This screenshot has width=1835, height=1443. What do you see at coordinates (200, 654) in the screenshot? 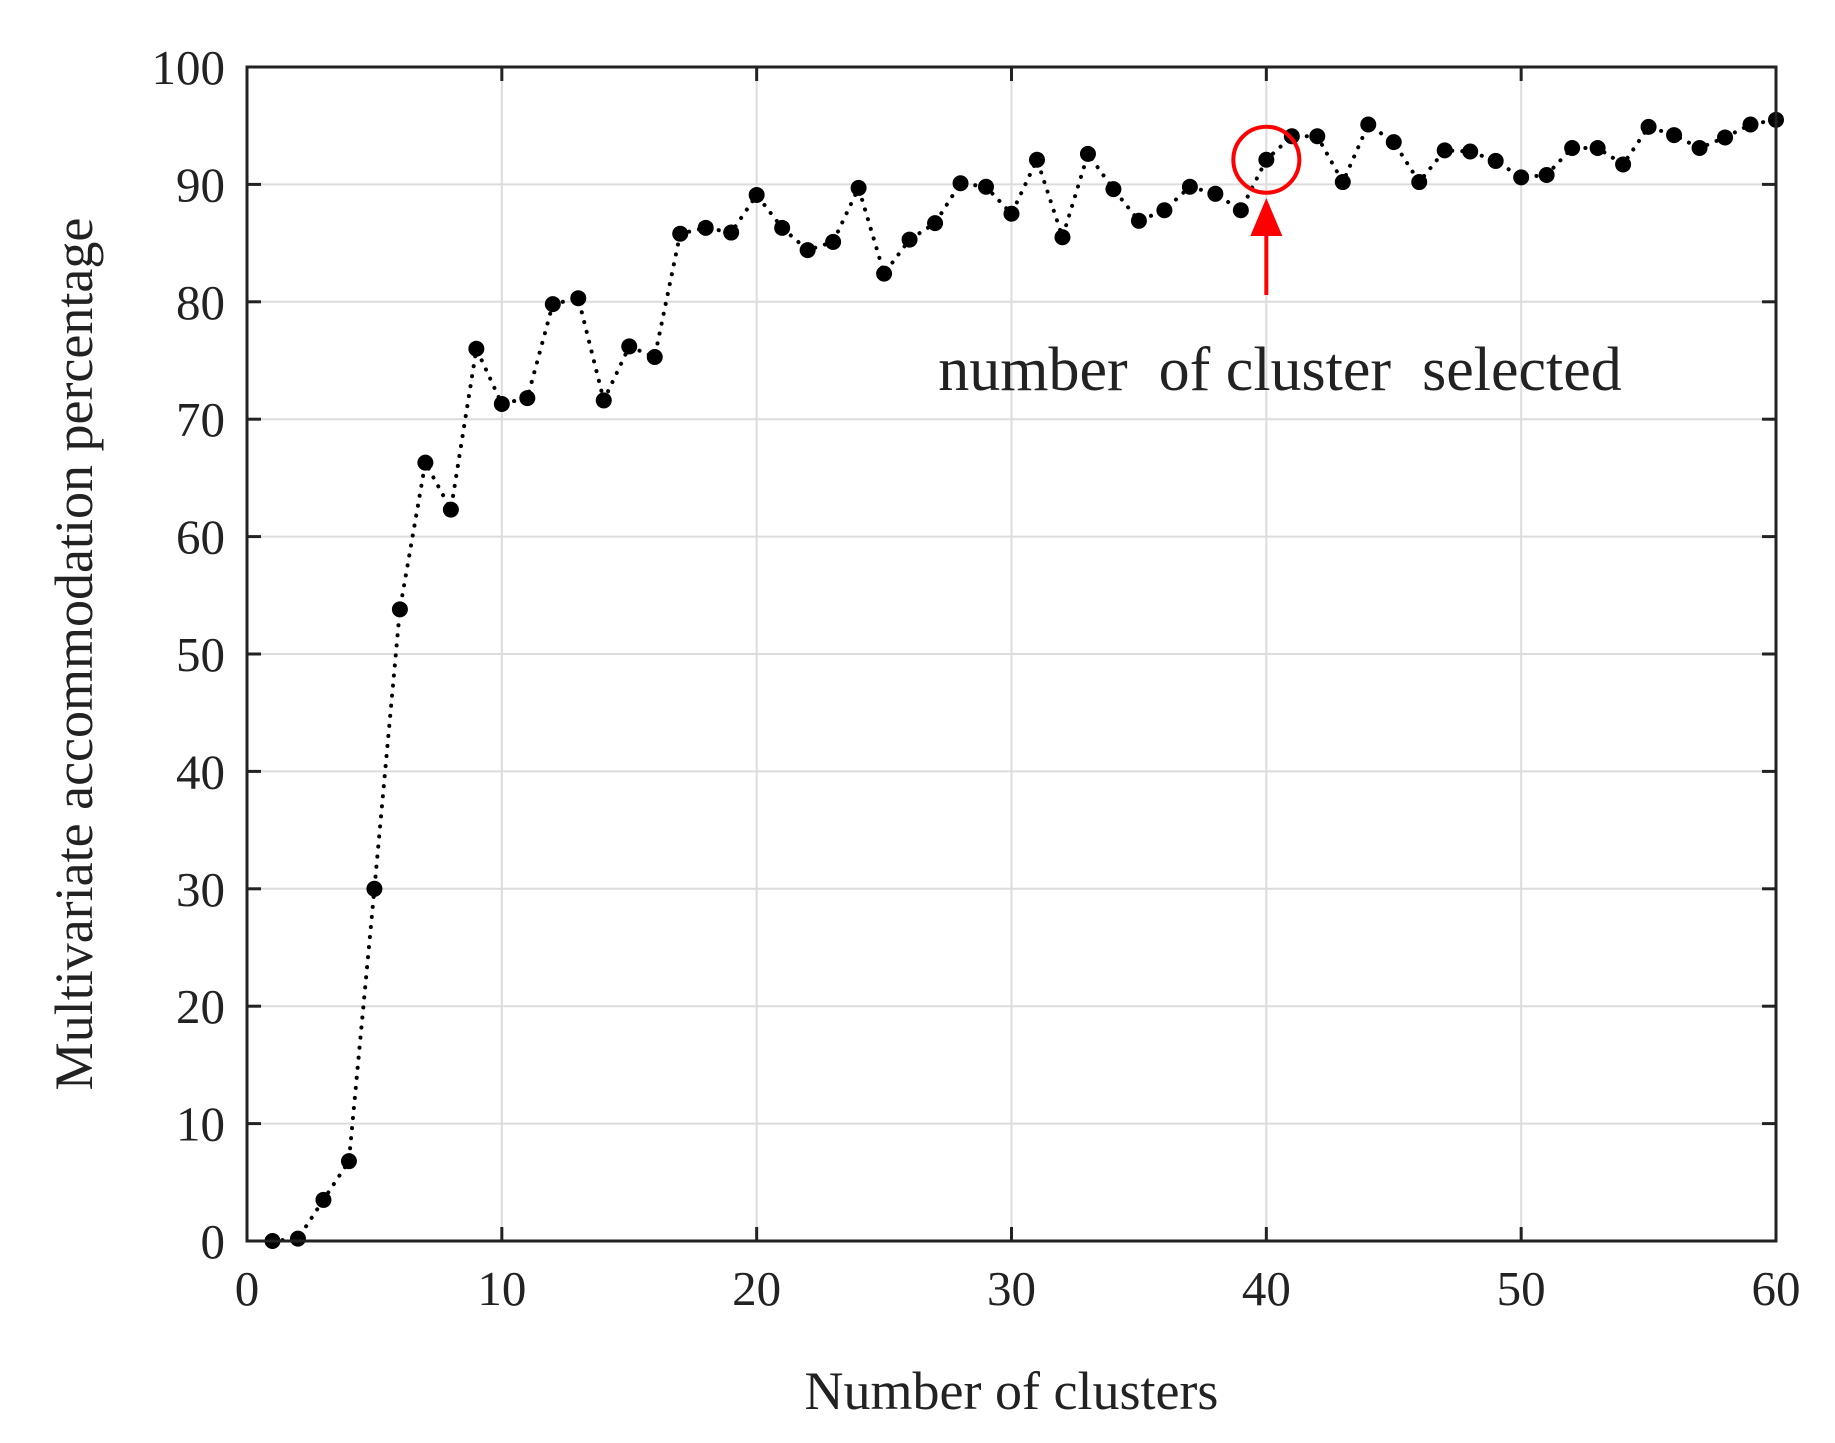
I see `y-tick-label: 50` at bounding box center [200, 654].